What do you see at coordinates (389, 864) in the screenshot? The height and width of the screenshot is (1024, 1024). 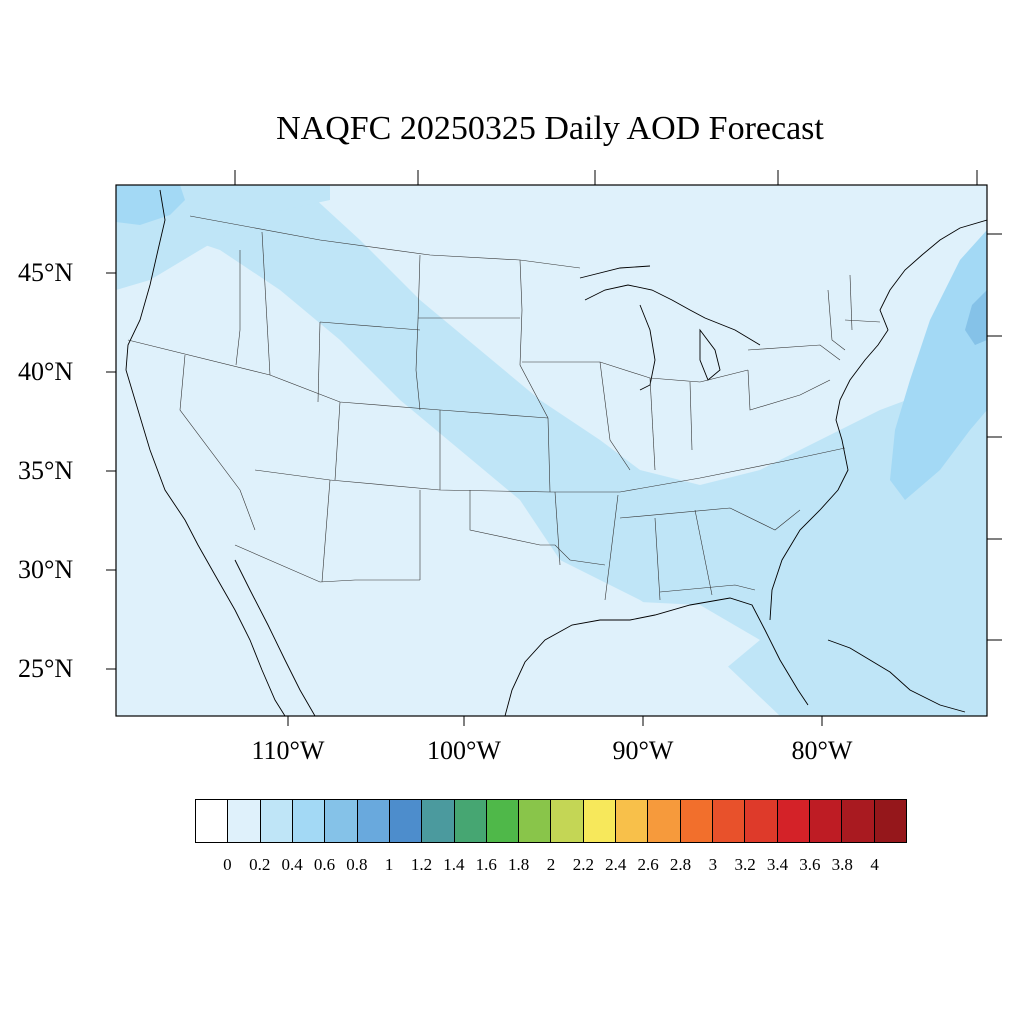 I see `colorbar-tick-label: 1` at bounding box center [389, 864].